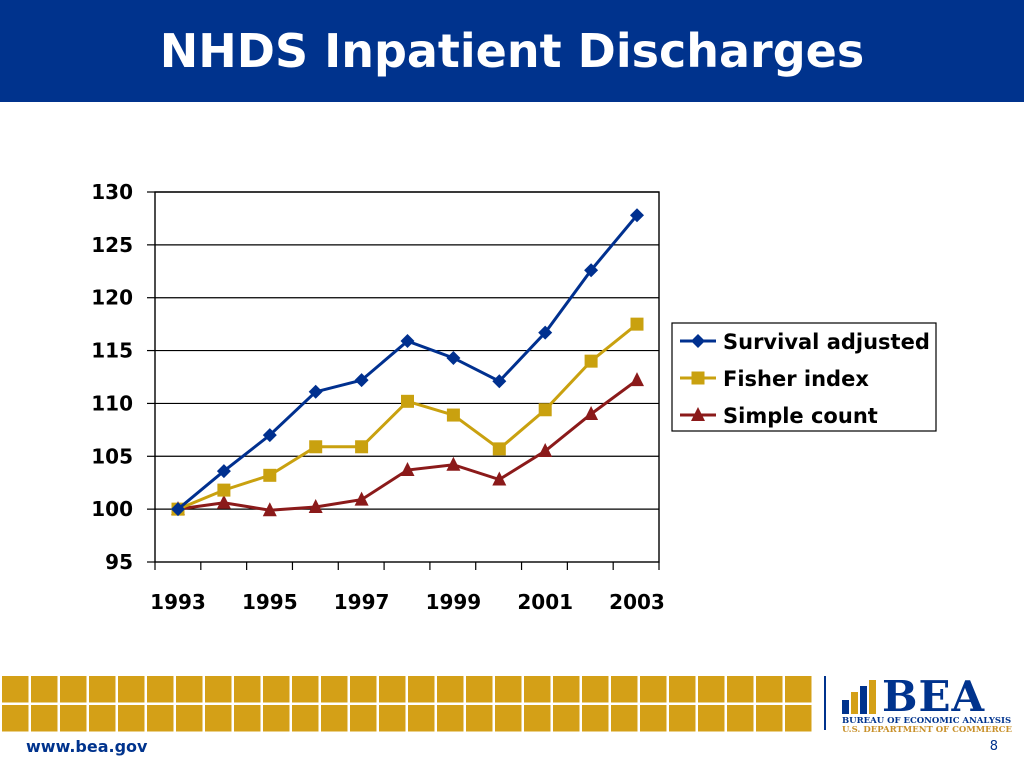 The width and height of the screenshot is (1024, 768). Describe the element at coordinates (512, 51) in the screenshot. I see `slide-title: NHDS Inpatient Discharges` at that location.